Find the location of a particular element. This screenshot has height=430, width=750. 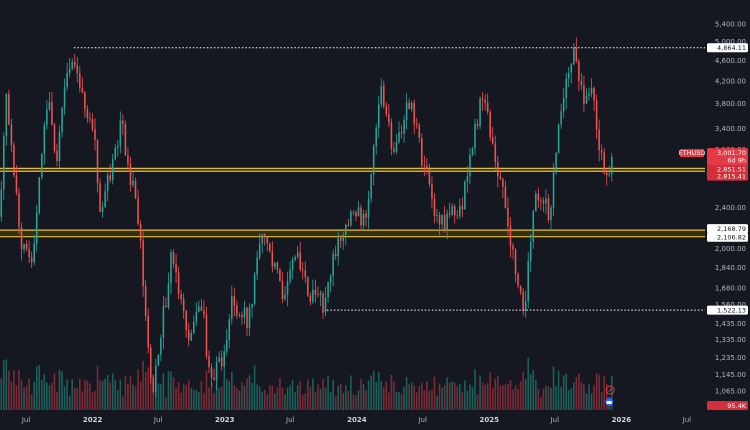

zone-lower-bottom-label-text: 2,106.82 is located at coordinates (731, 238).